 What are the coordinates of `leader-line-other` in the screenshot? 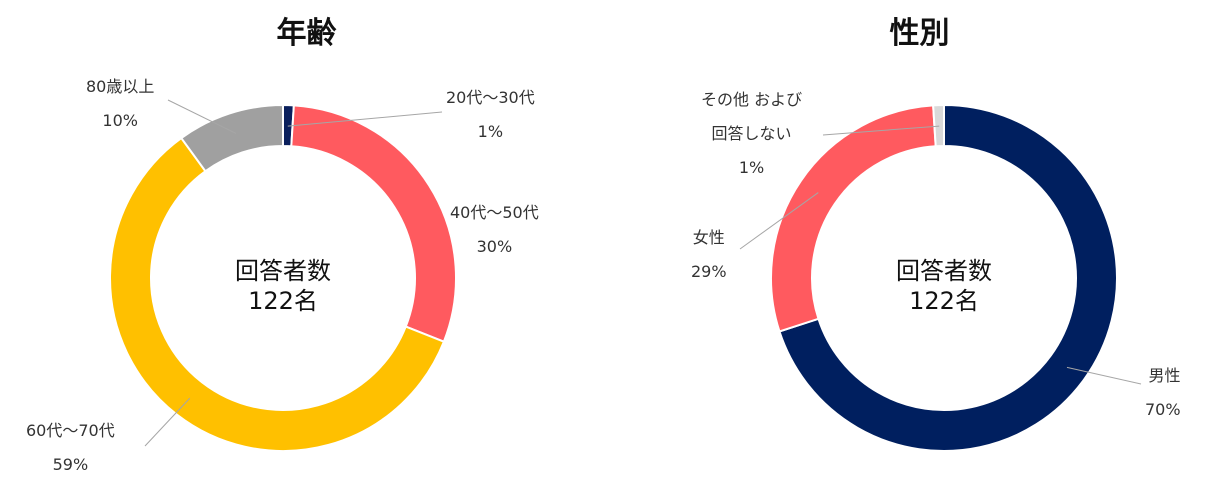 It's located at (881, 130).